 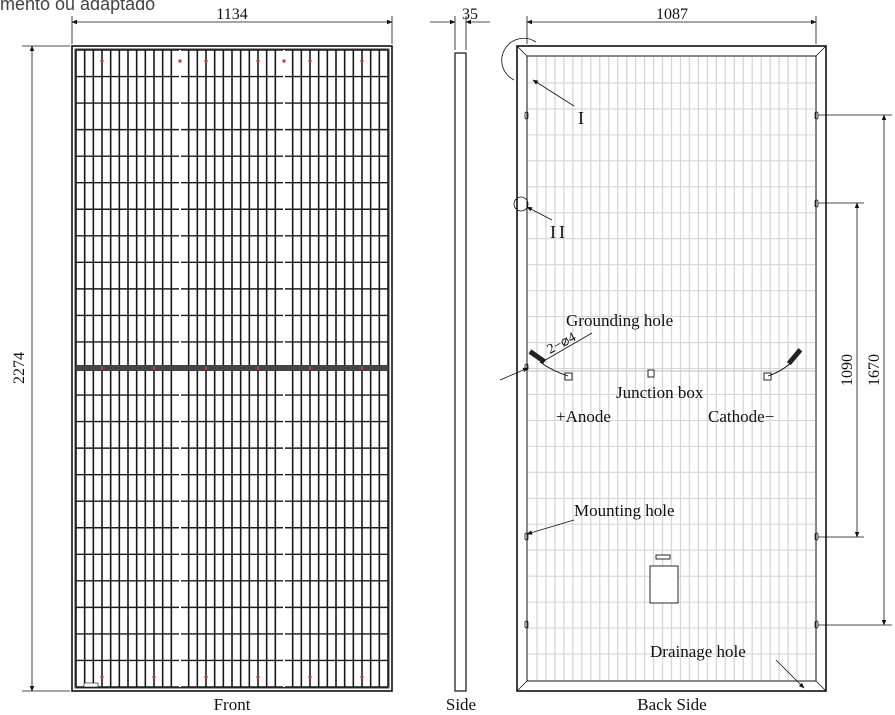 I want to click on mounting-hole-label: Mounting hole, so click(x=624, y=510).